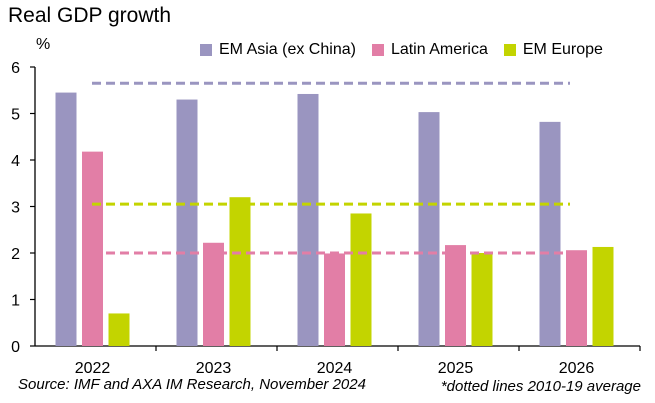  What do you see at coordinates (187, 222) in the screenshot?
I see `bar-em-asia-ex-china-2023` at bounding box center [187, 222].